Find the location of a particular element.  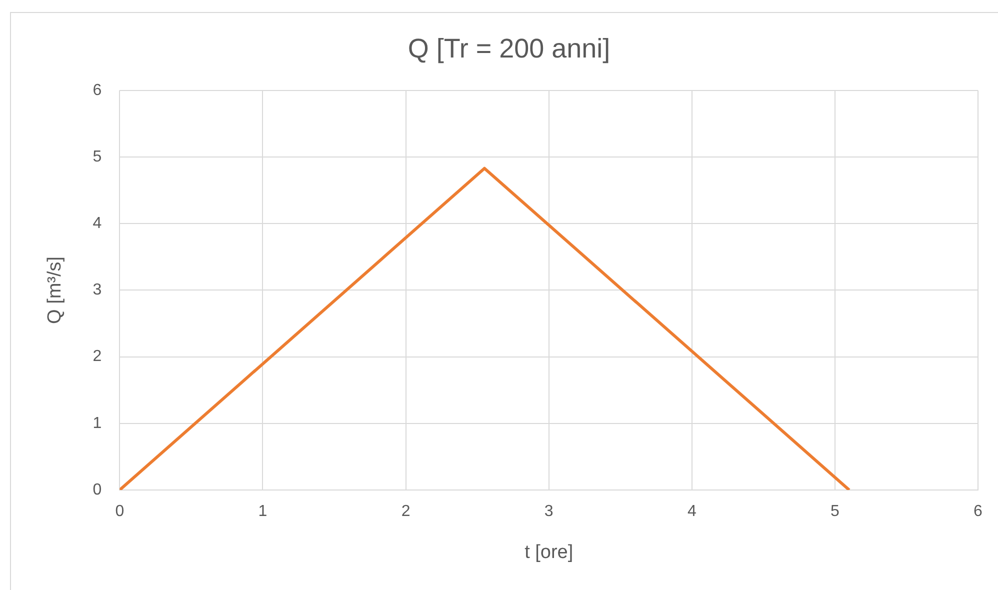

y-tick-label: 1 is located at coordinates (97, 423).